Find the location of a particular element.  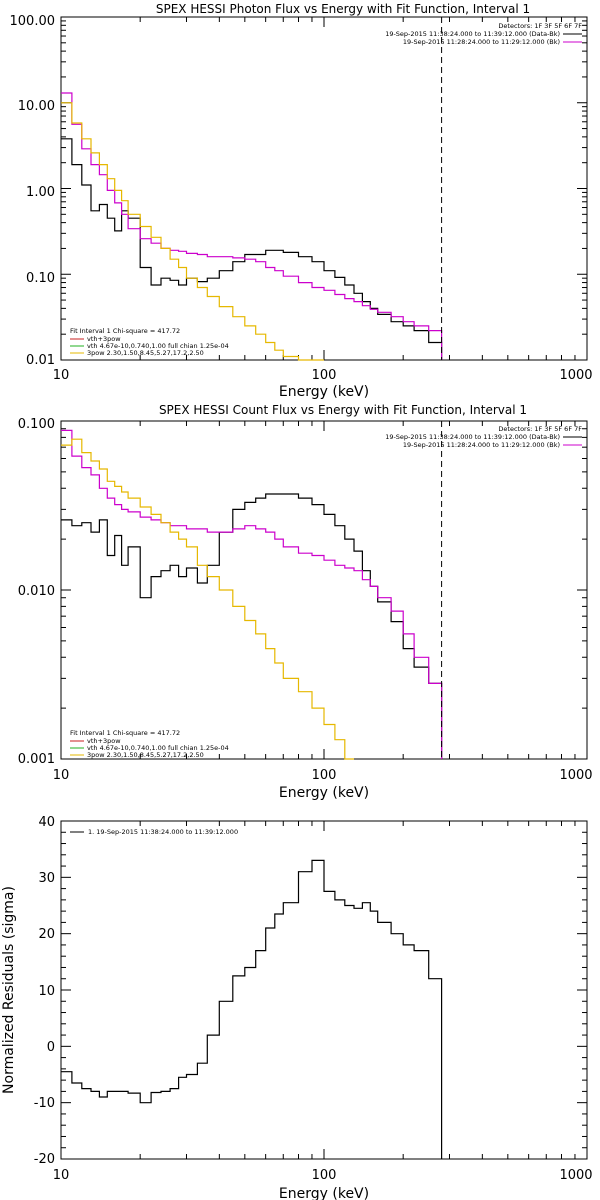

y-tick-label: 0.001 is located at coordinates (36, 759).